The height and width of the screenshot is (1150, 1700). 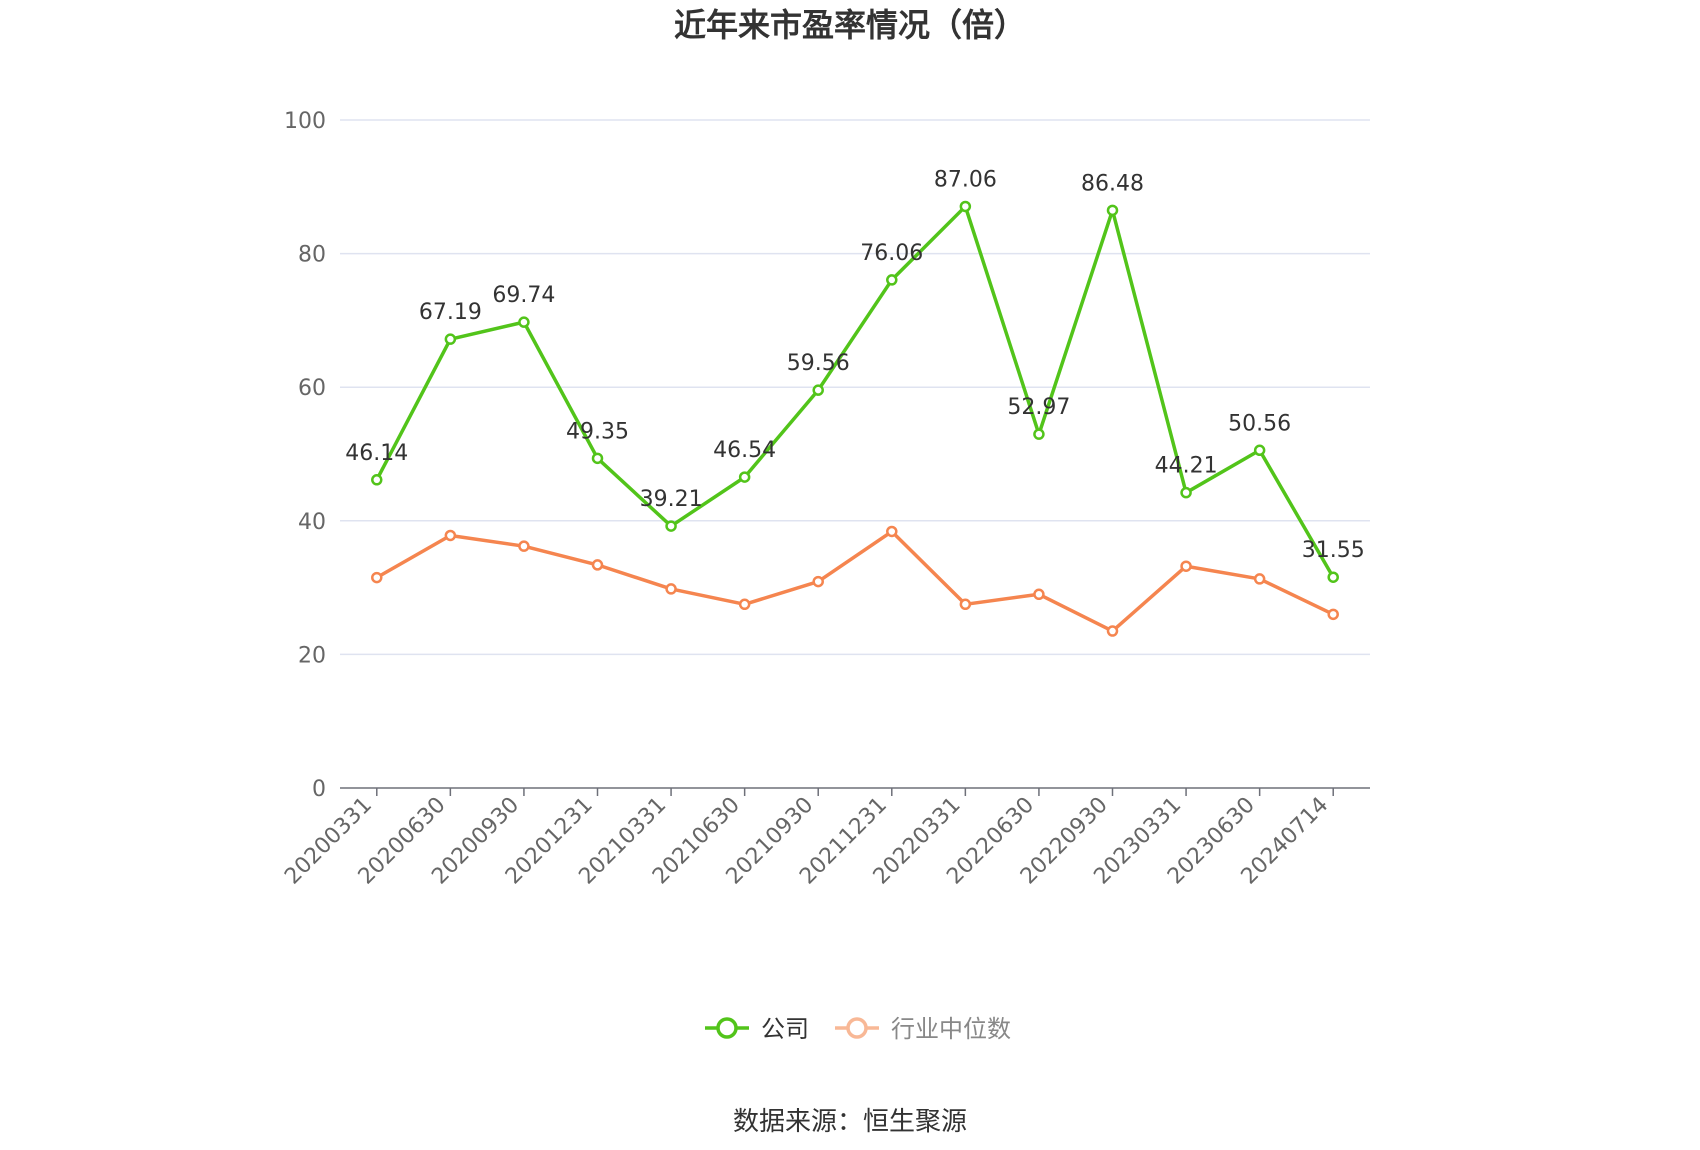 What do you see at coordinates (1333, 550) in the screenshot?
I see `data-label-13: 31.55` at bounding box center [1333, 550].